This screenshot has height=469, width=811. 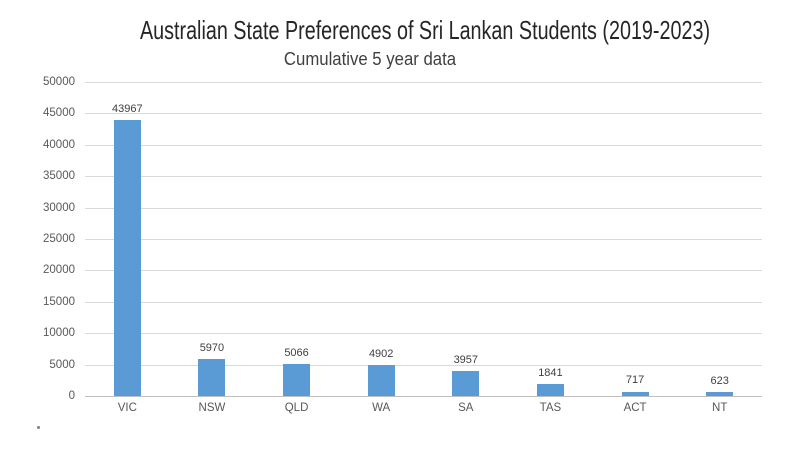 I want to click on y-axis-tick-label: 15000, so click(x=59, y=301).